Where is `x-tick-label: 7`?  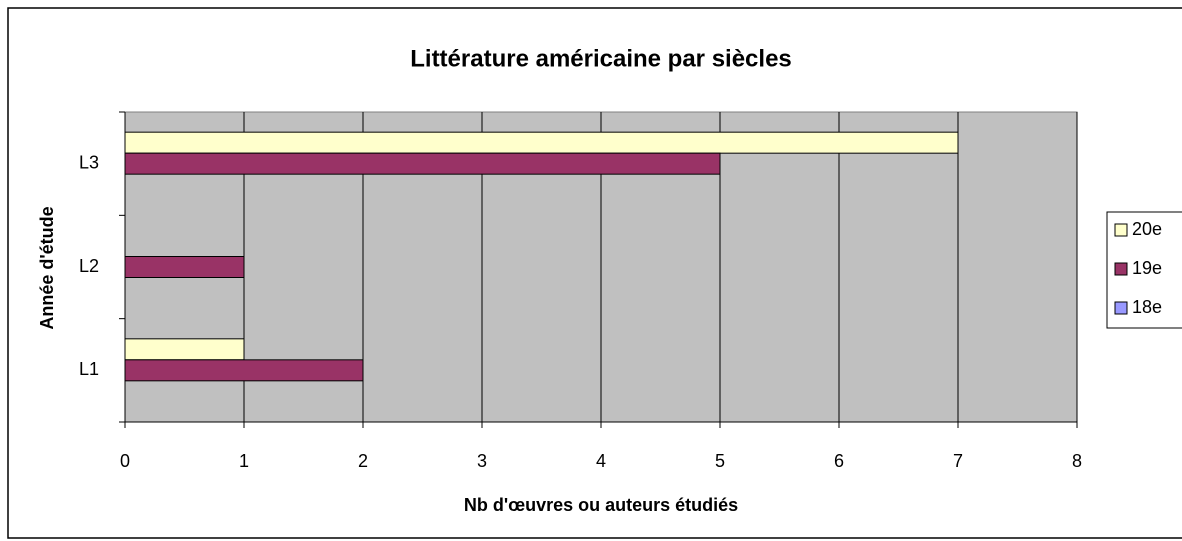
x-tick-label: 7 is located at coordinates (958, 461).